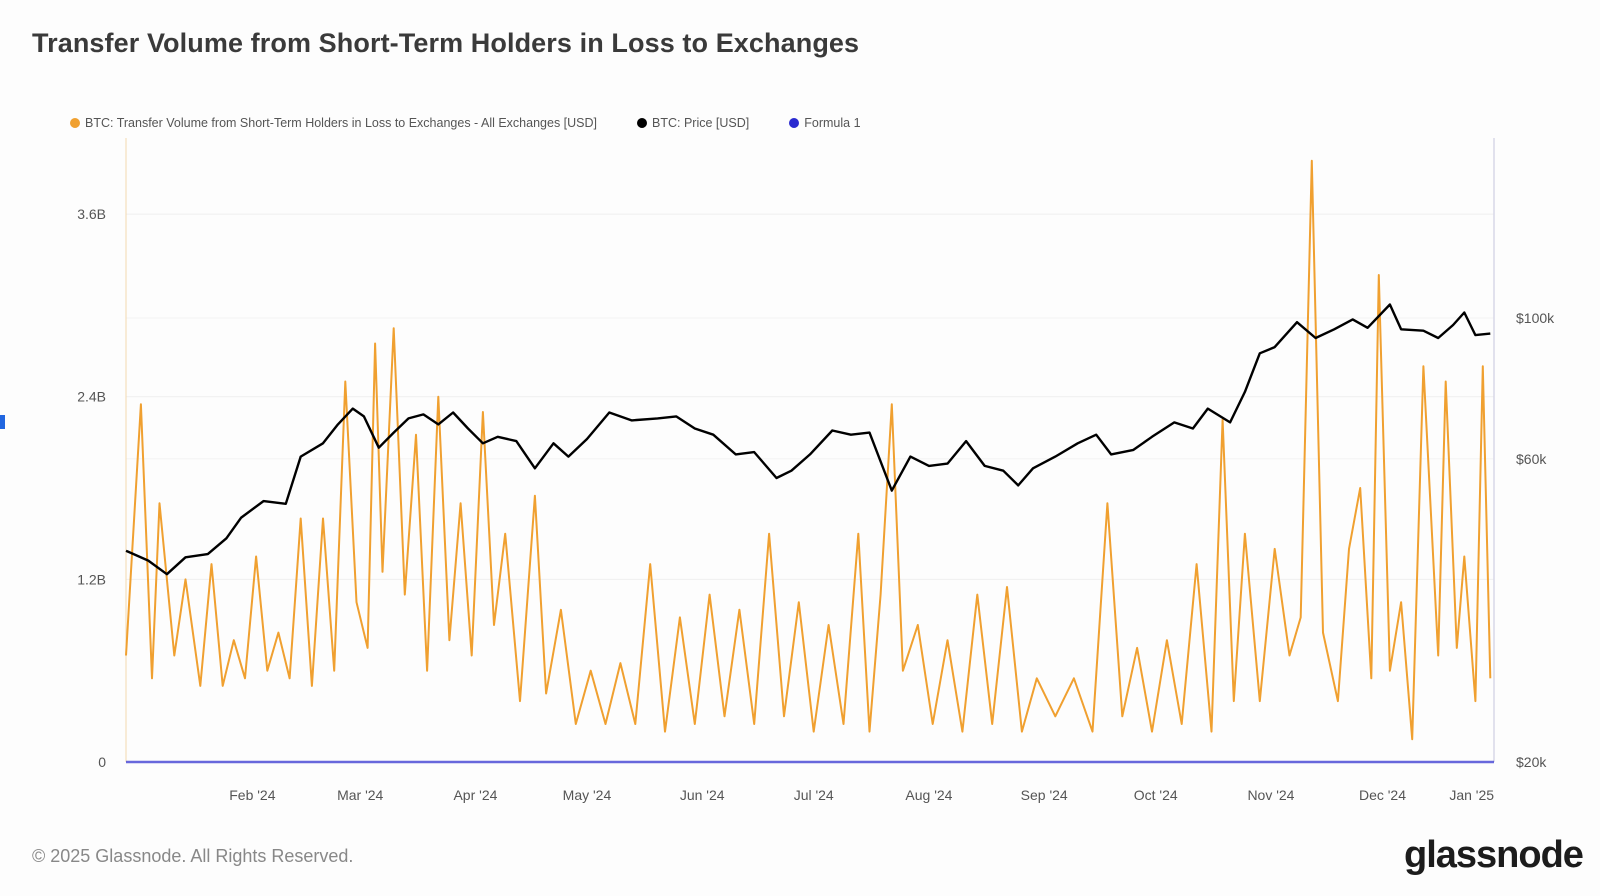  Describe the element at coordinates (193, 856) in the screenshot. I see `copyright-text: © 2025 Glassnode. All Rights Reserved.` at that location.